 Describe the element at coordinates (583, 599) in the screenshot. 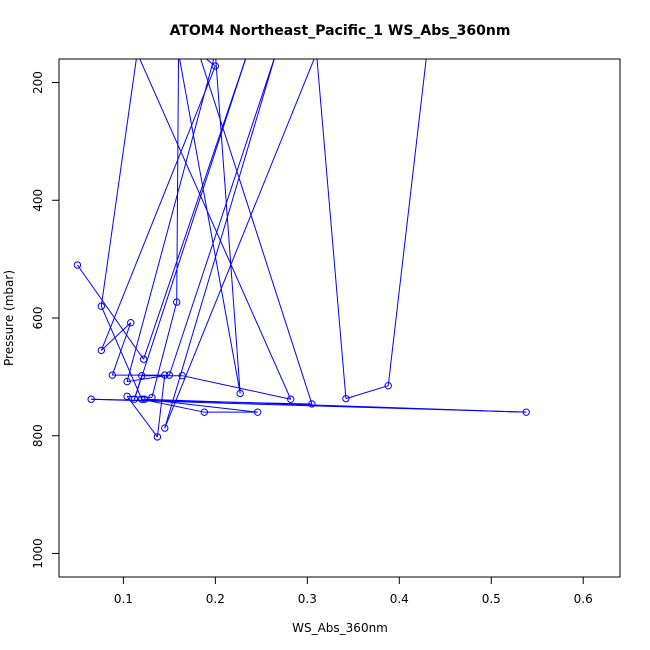

I see `x-tick-label: 0.6` at that location.